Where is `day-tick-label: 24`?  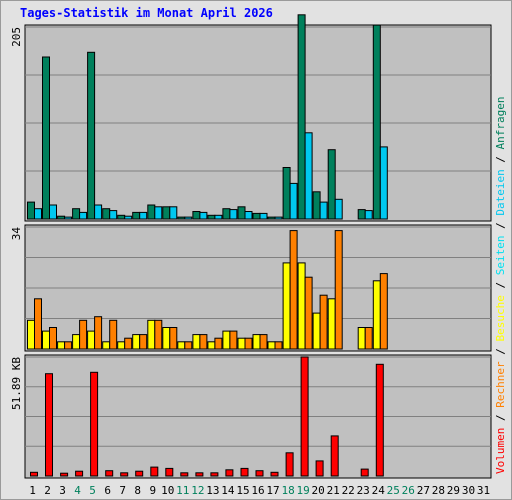
day-tick-label: 24 is located at coordinates (379, 490).